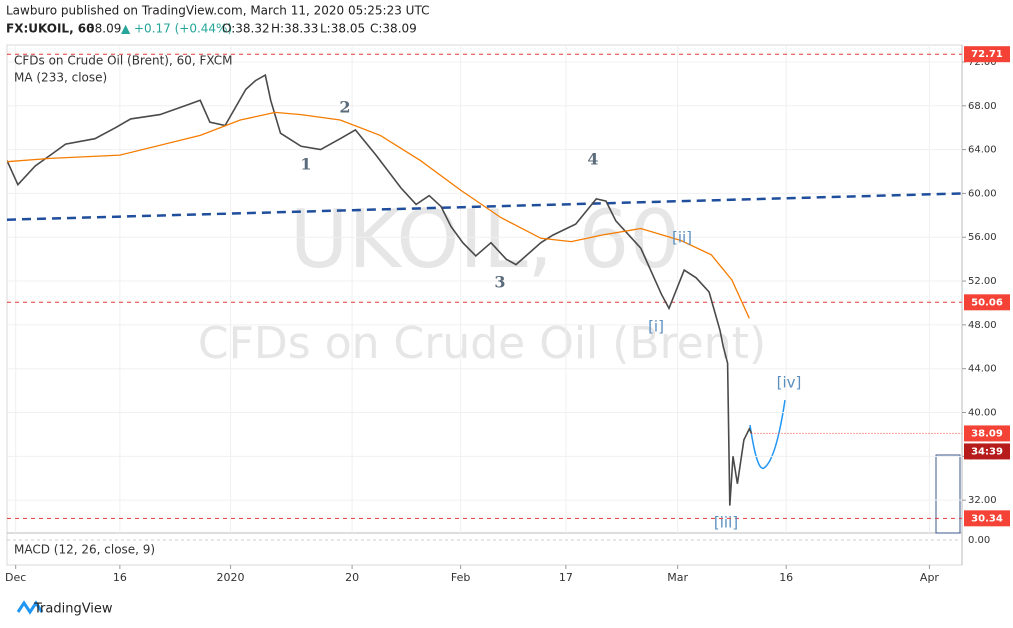 The width and height of the screenshot is (1013, 628). Describe the element at coordinates (393, 29) in the screenshot. I see `close: C:38.09` at that location.